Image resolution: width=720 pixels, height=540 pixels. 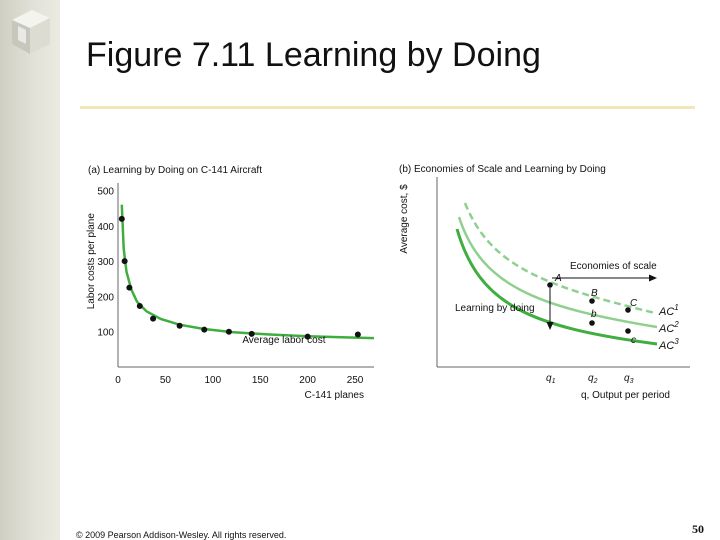 I want to click on chart-a-average-labor-cost-curve, so click(x=247, y=272).